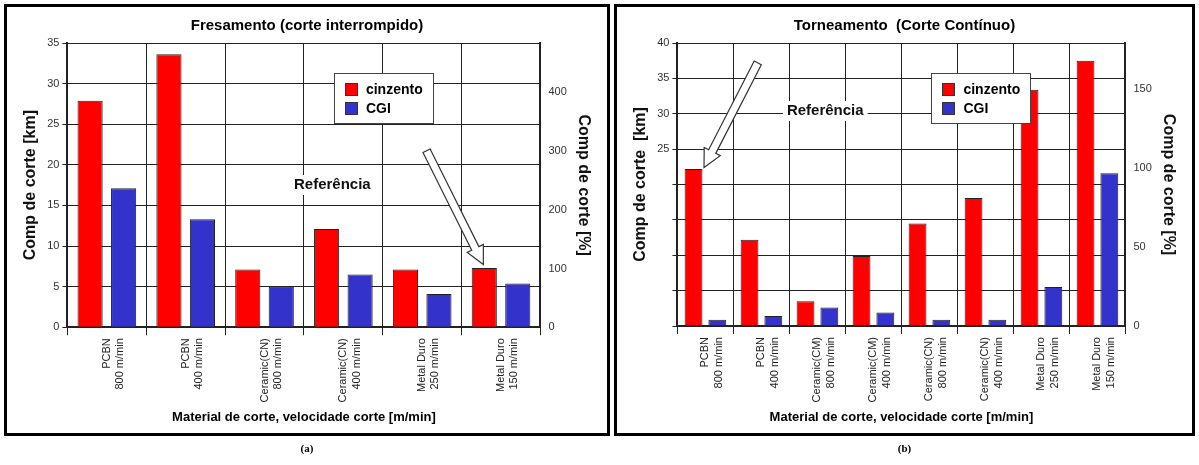  Describe the element at coordinates (1142, 87) in the screenshot. I see `y2-tick-label: 150` at that location.